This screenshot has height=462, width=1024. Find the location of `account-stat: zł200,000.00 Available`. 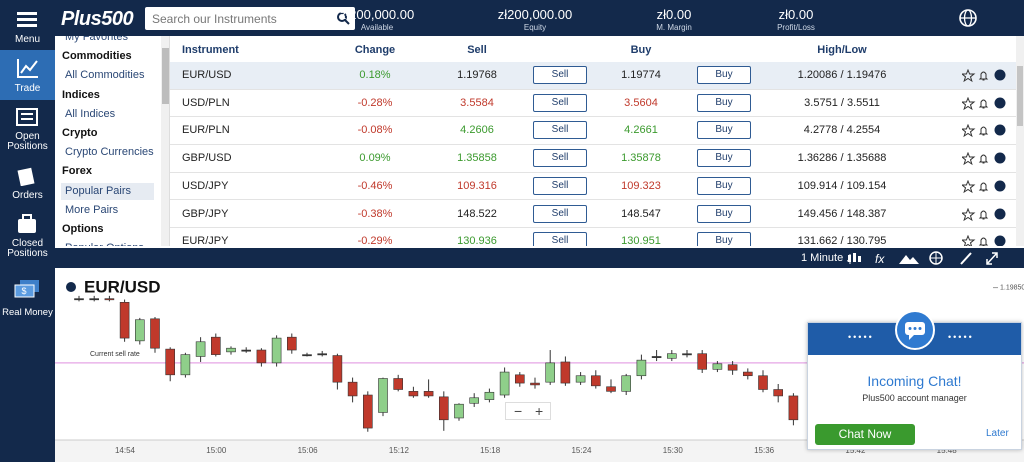

account-stat: zł200,000.00 Available is located at coordinates (377, 19).